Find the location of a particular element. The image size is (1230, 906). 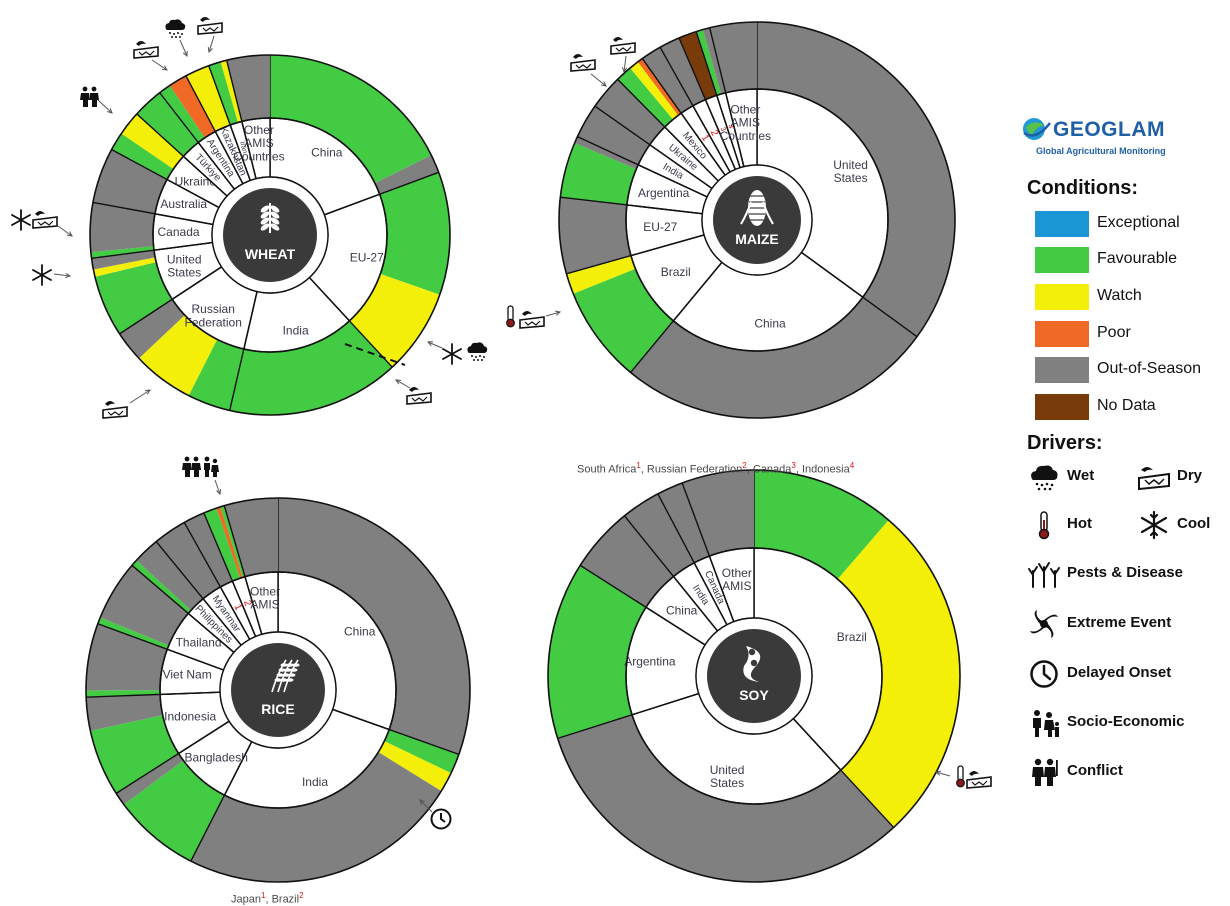

maize-china-condition-out-of-season is located at coordinates (773, 357).